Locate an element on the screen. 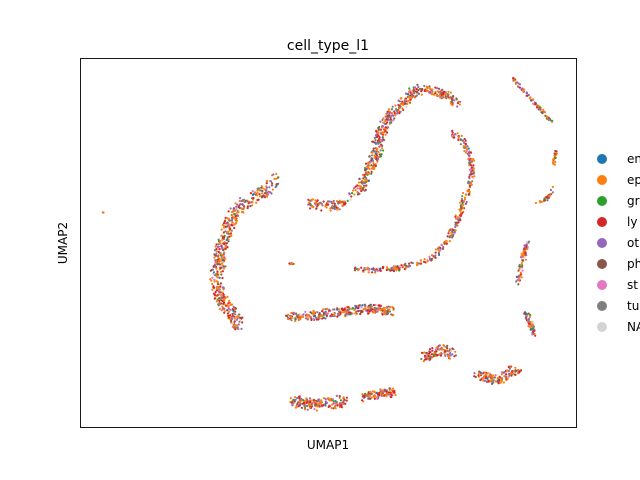 This screenshot has height=480, width=640. cluster-right-small-mid is located at coordinates (544, 195).